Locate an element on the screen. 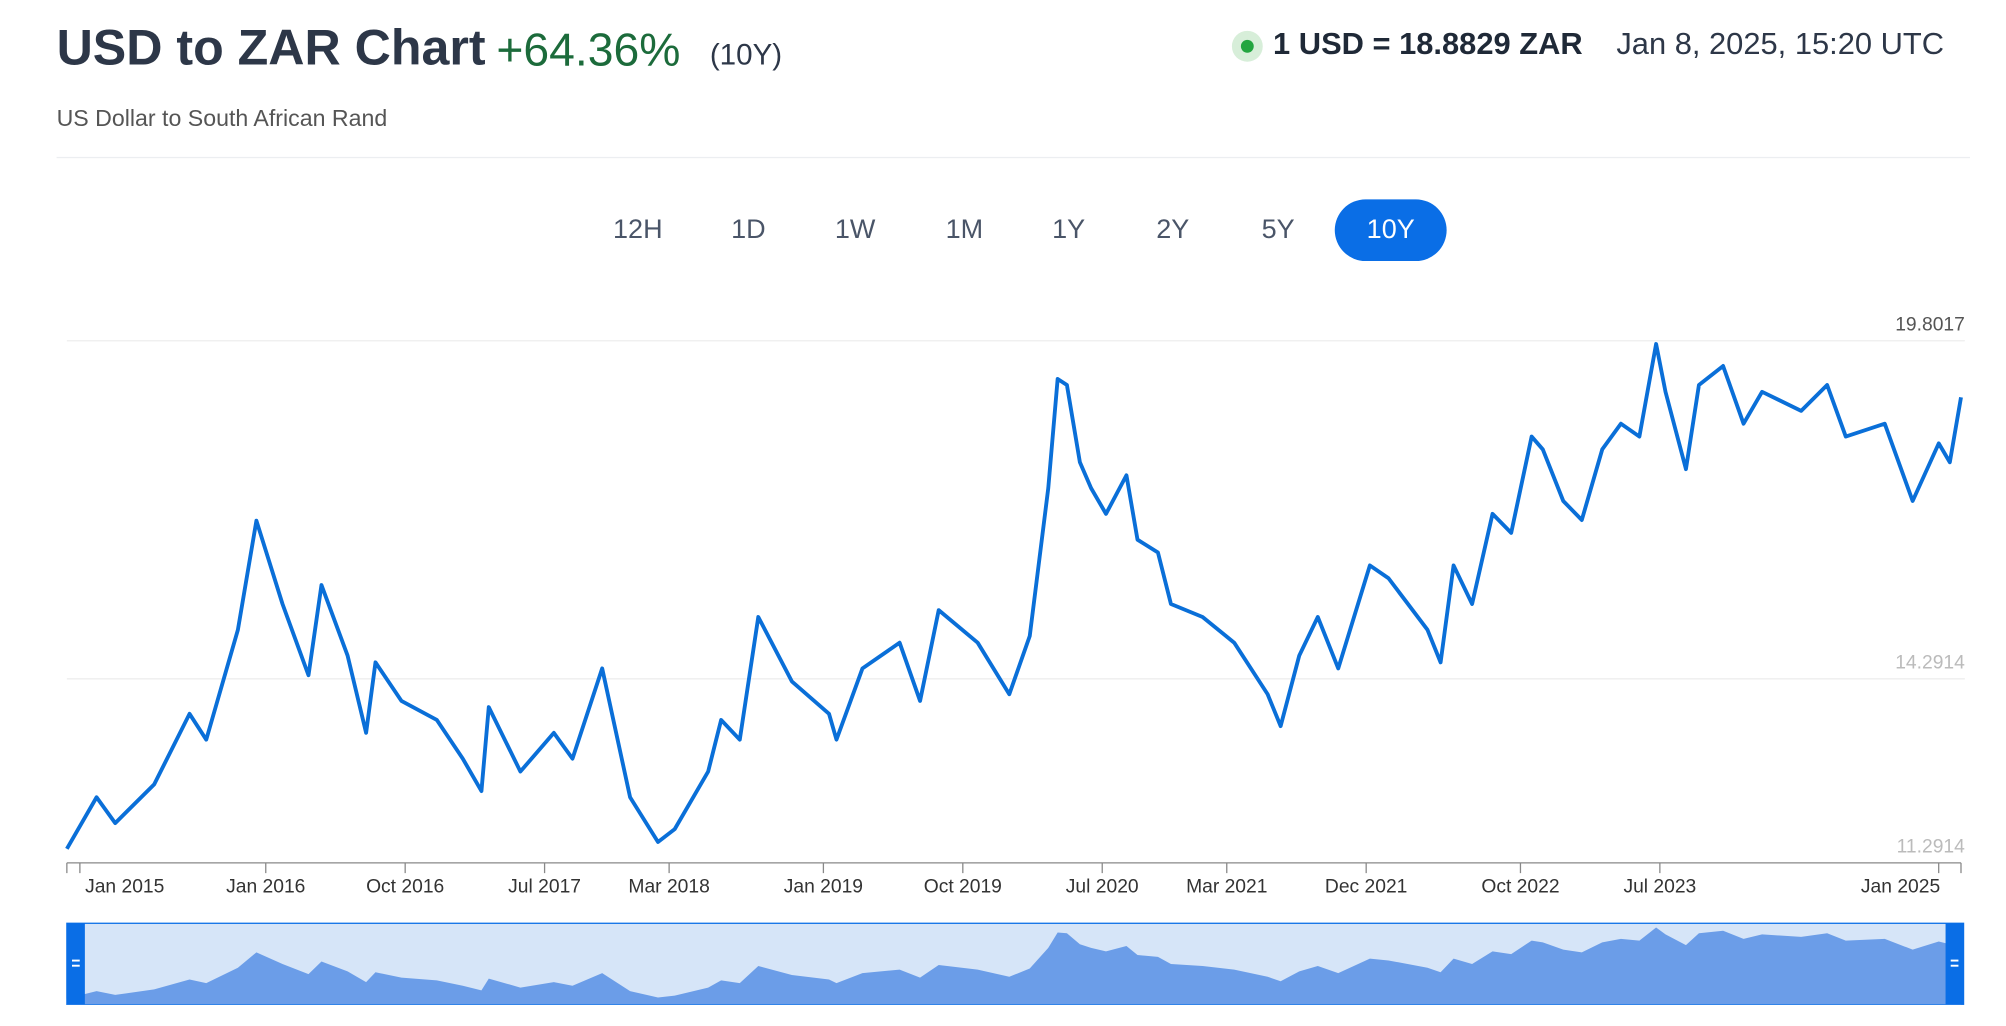  period: (10Y) is located at coordinates (746, 54).